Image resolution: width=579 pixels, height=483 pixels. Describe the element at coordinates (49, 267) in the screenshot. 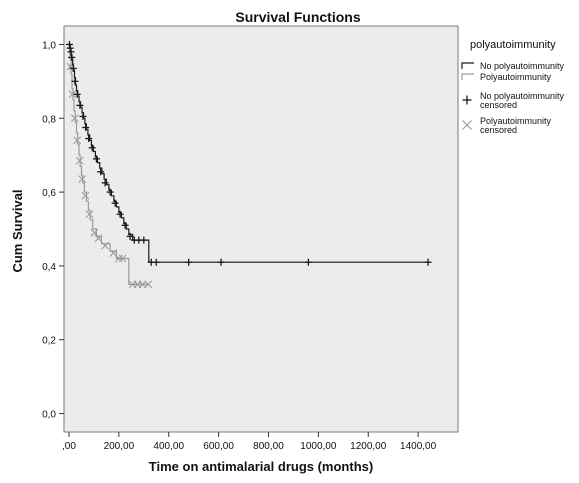

I see `y-tick-label: 0,4` at that location.